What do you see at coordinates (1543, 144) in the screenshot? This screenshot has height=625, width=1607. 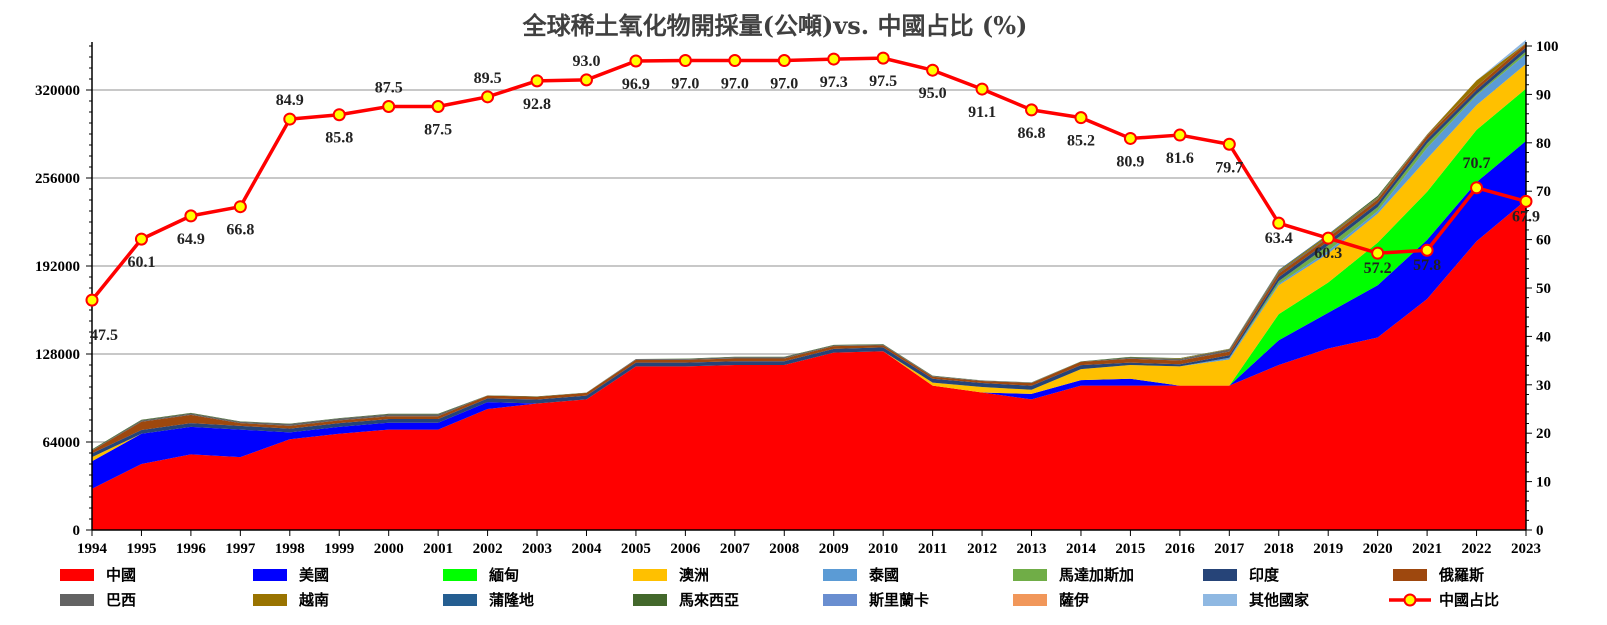 I see `right-tick-label: 80` at bounding box center [1543, 144].